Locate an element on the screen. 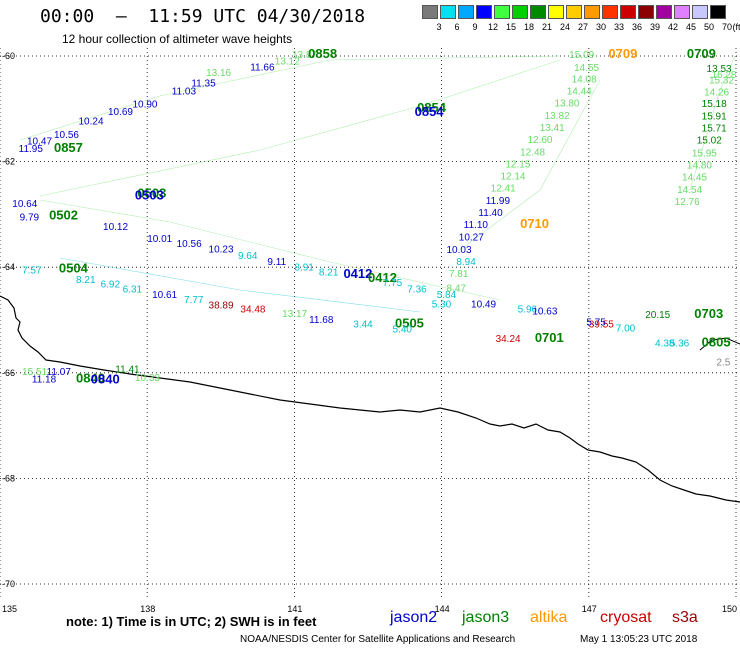 The height and width of the screenshot is (650, 740). wave-height-label: 8.47 is located at coordinates (457, 288).